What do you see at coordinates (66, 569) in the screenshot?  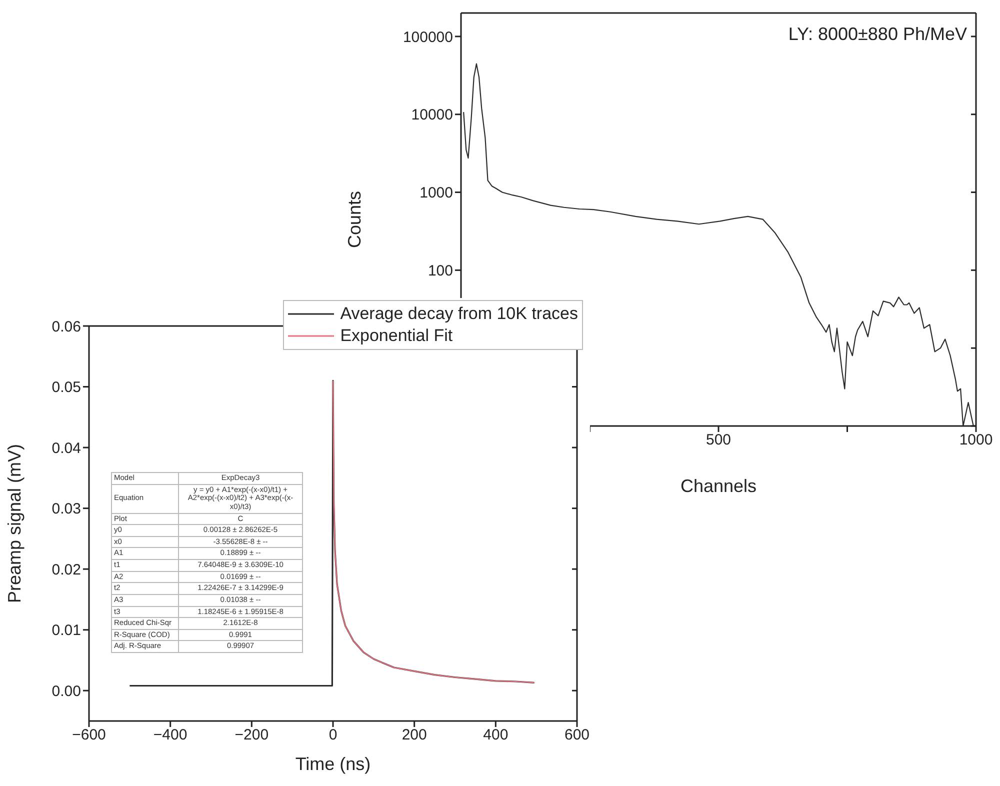 I see `y-tick-label: 0.02` at bounding box center [66, 569].